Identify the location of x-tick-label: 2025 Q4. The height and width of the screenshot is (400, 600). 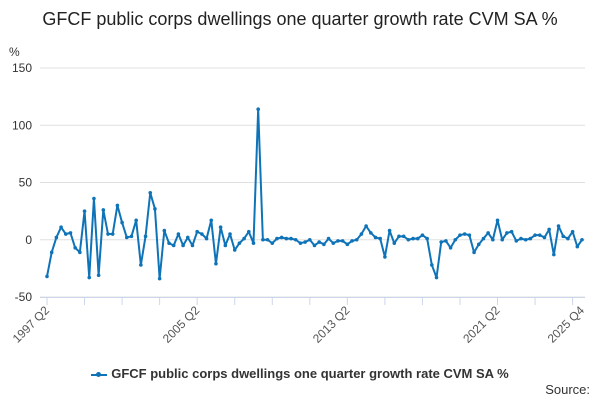
(566, 324).